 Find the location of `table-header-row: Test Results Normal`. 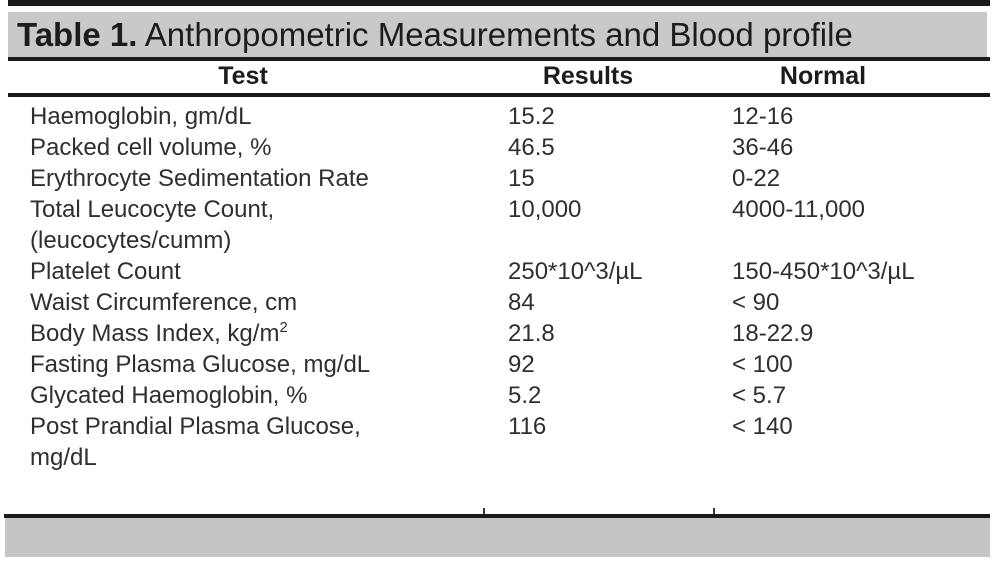

table-header-row: Test Results Normal is located at coordinates (499, 76).